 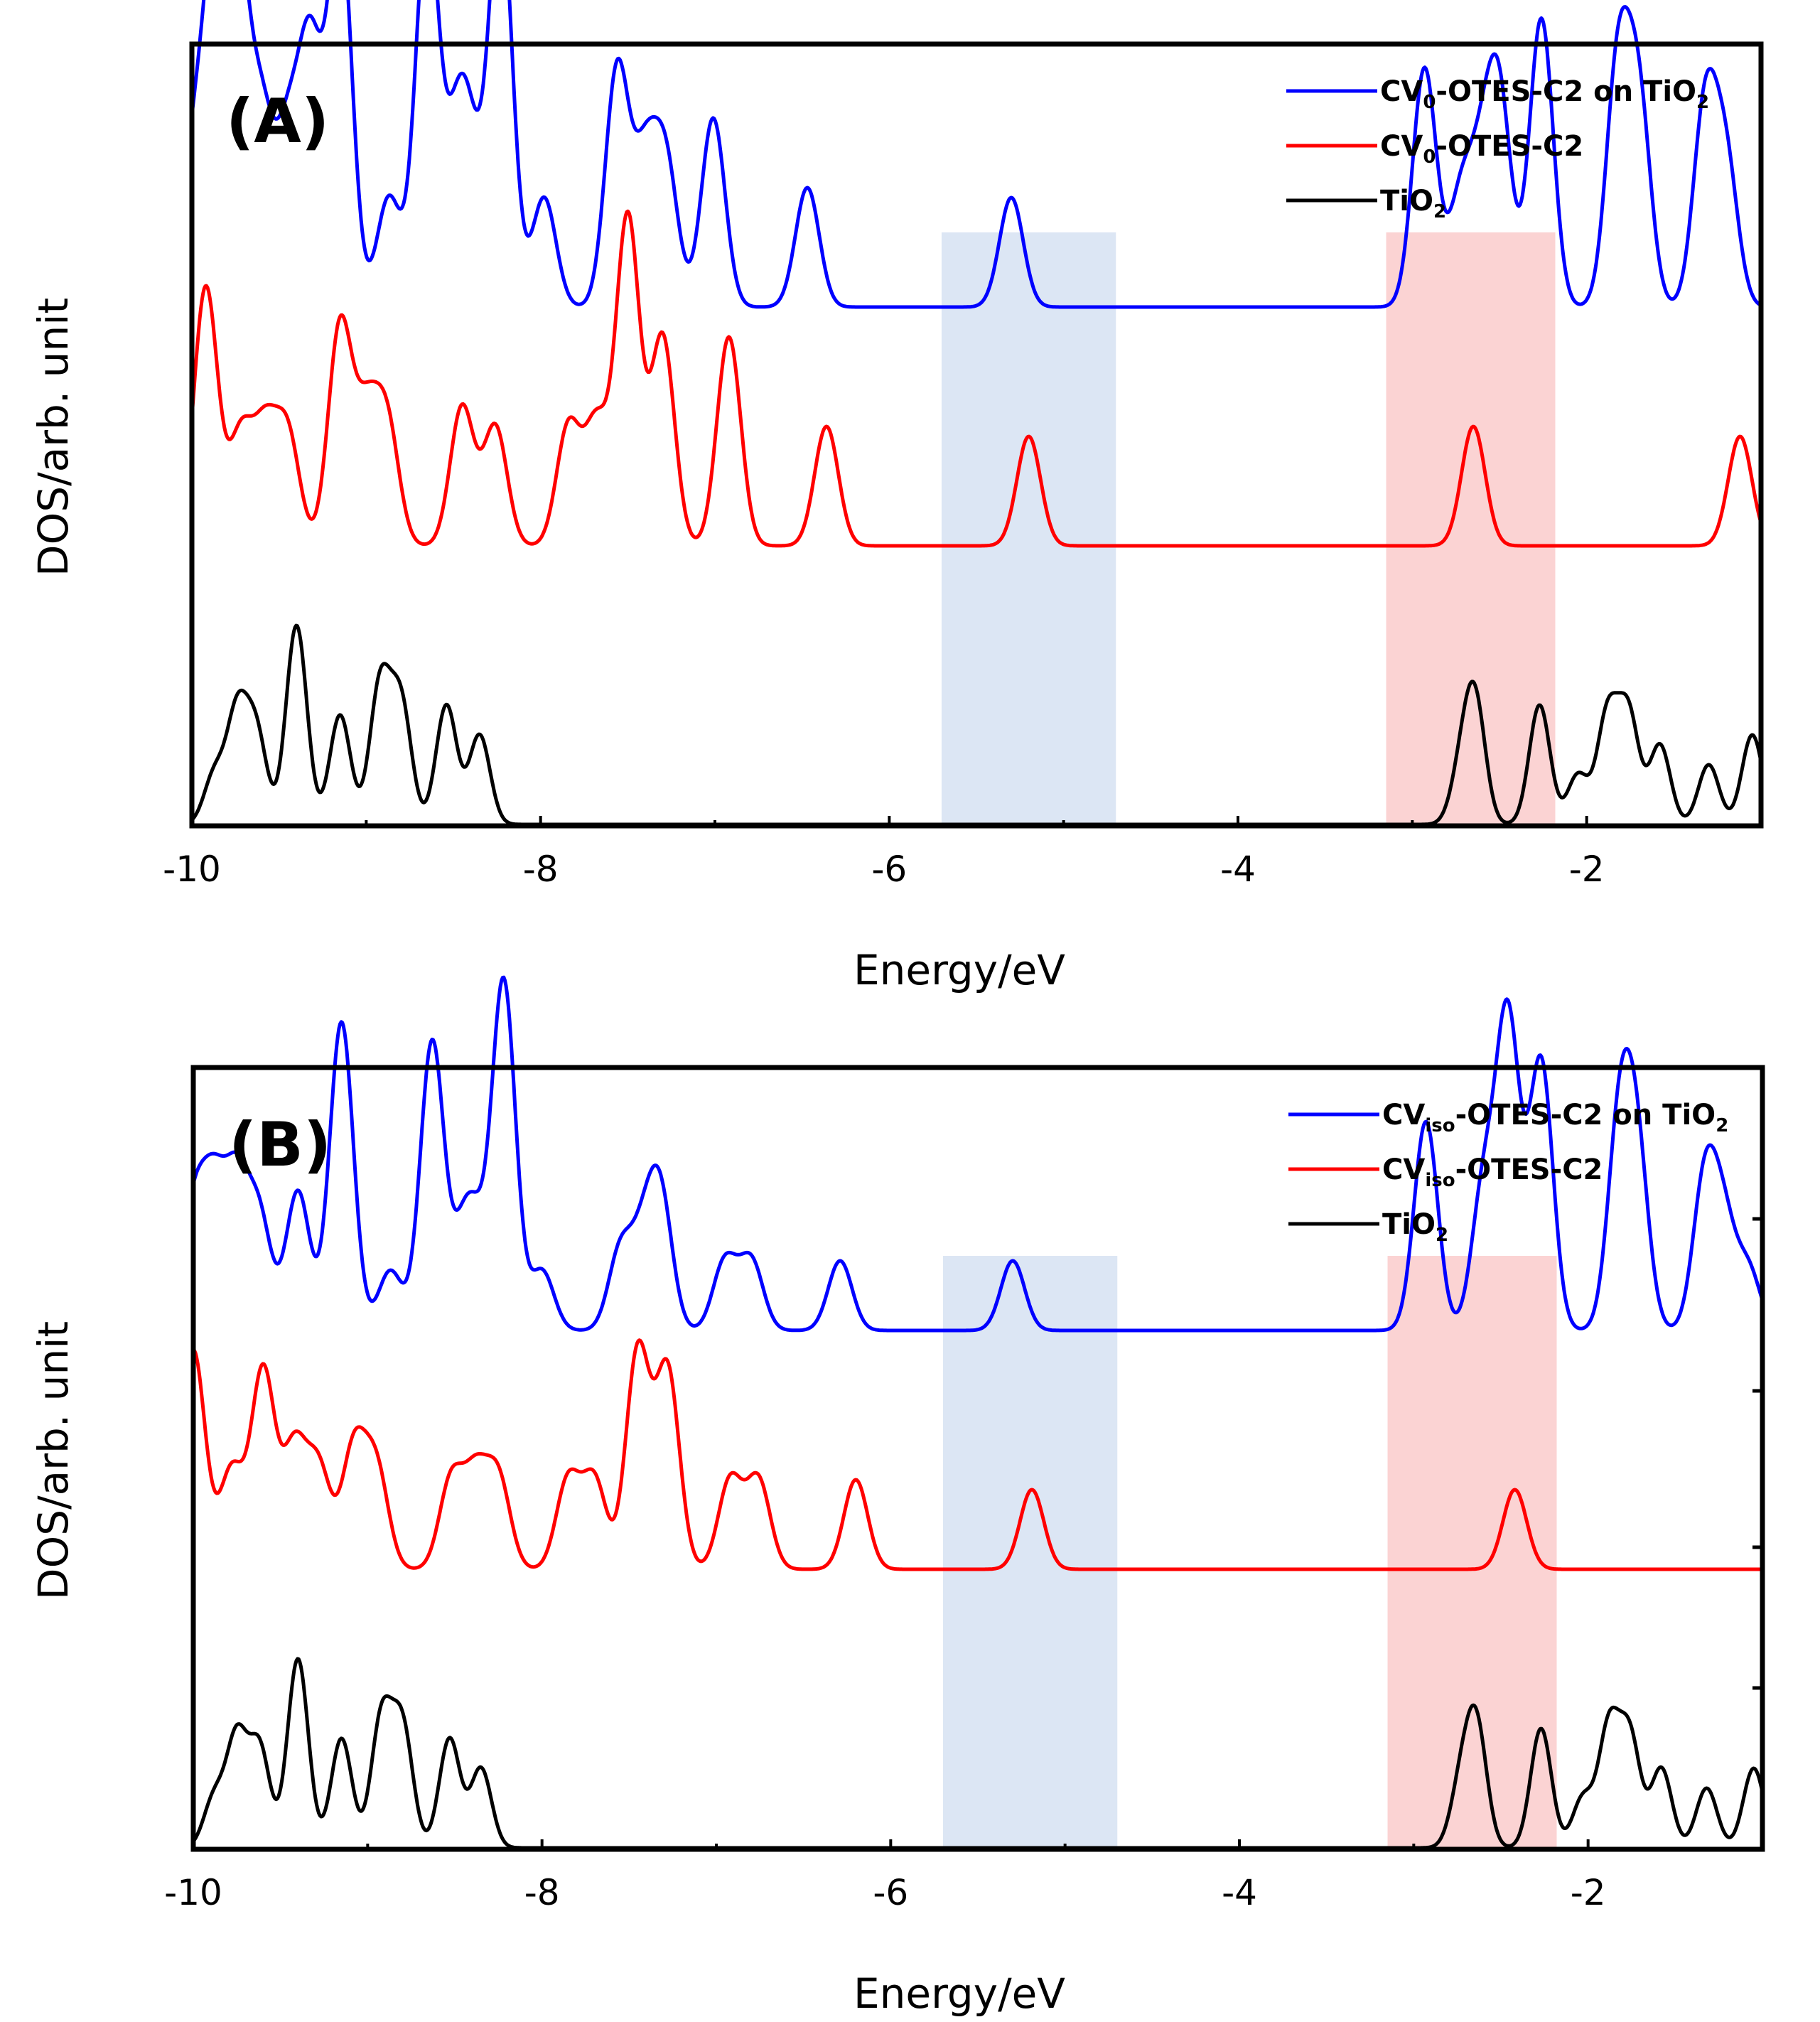 What do you see at coordinates (962, 853) in the screenshot?
I see `panel-a-x-ticks: -10 -8 -6 -4 -2` at bounding box center [962, 853].